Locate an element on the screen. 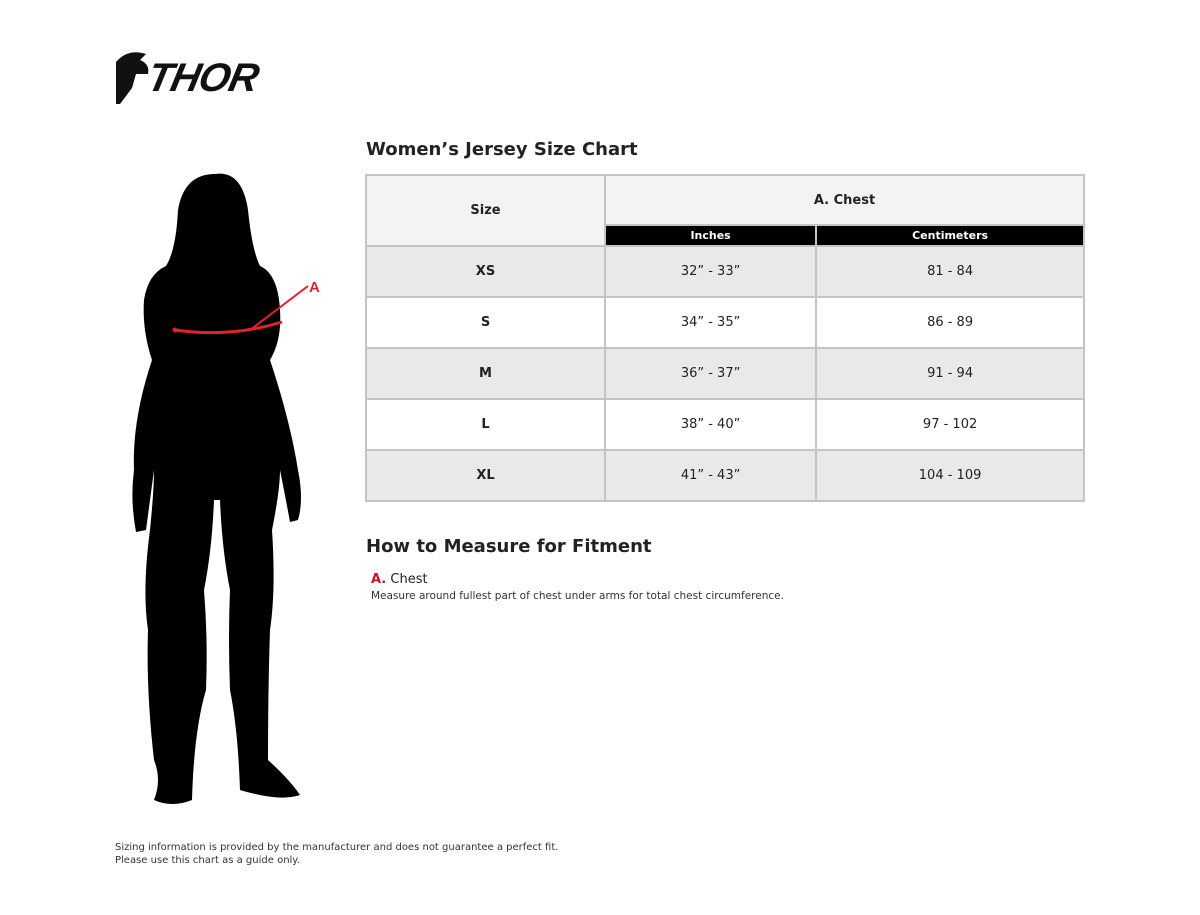 This screenshot has height=915, width=1200. thor-logo: THOR is located at coordinates (201, 77).